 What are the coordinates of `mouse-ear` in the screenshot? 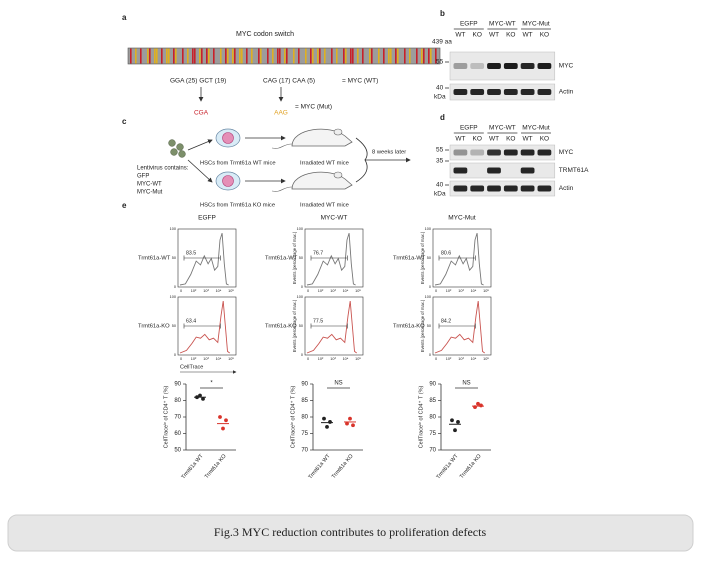 It's located at (338, 132).